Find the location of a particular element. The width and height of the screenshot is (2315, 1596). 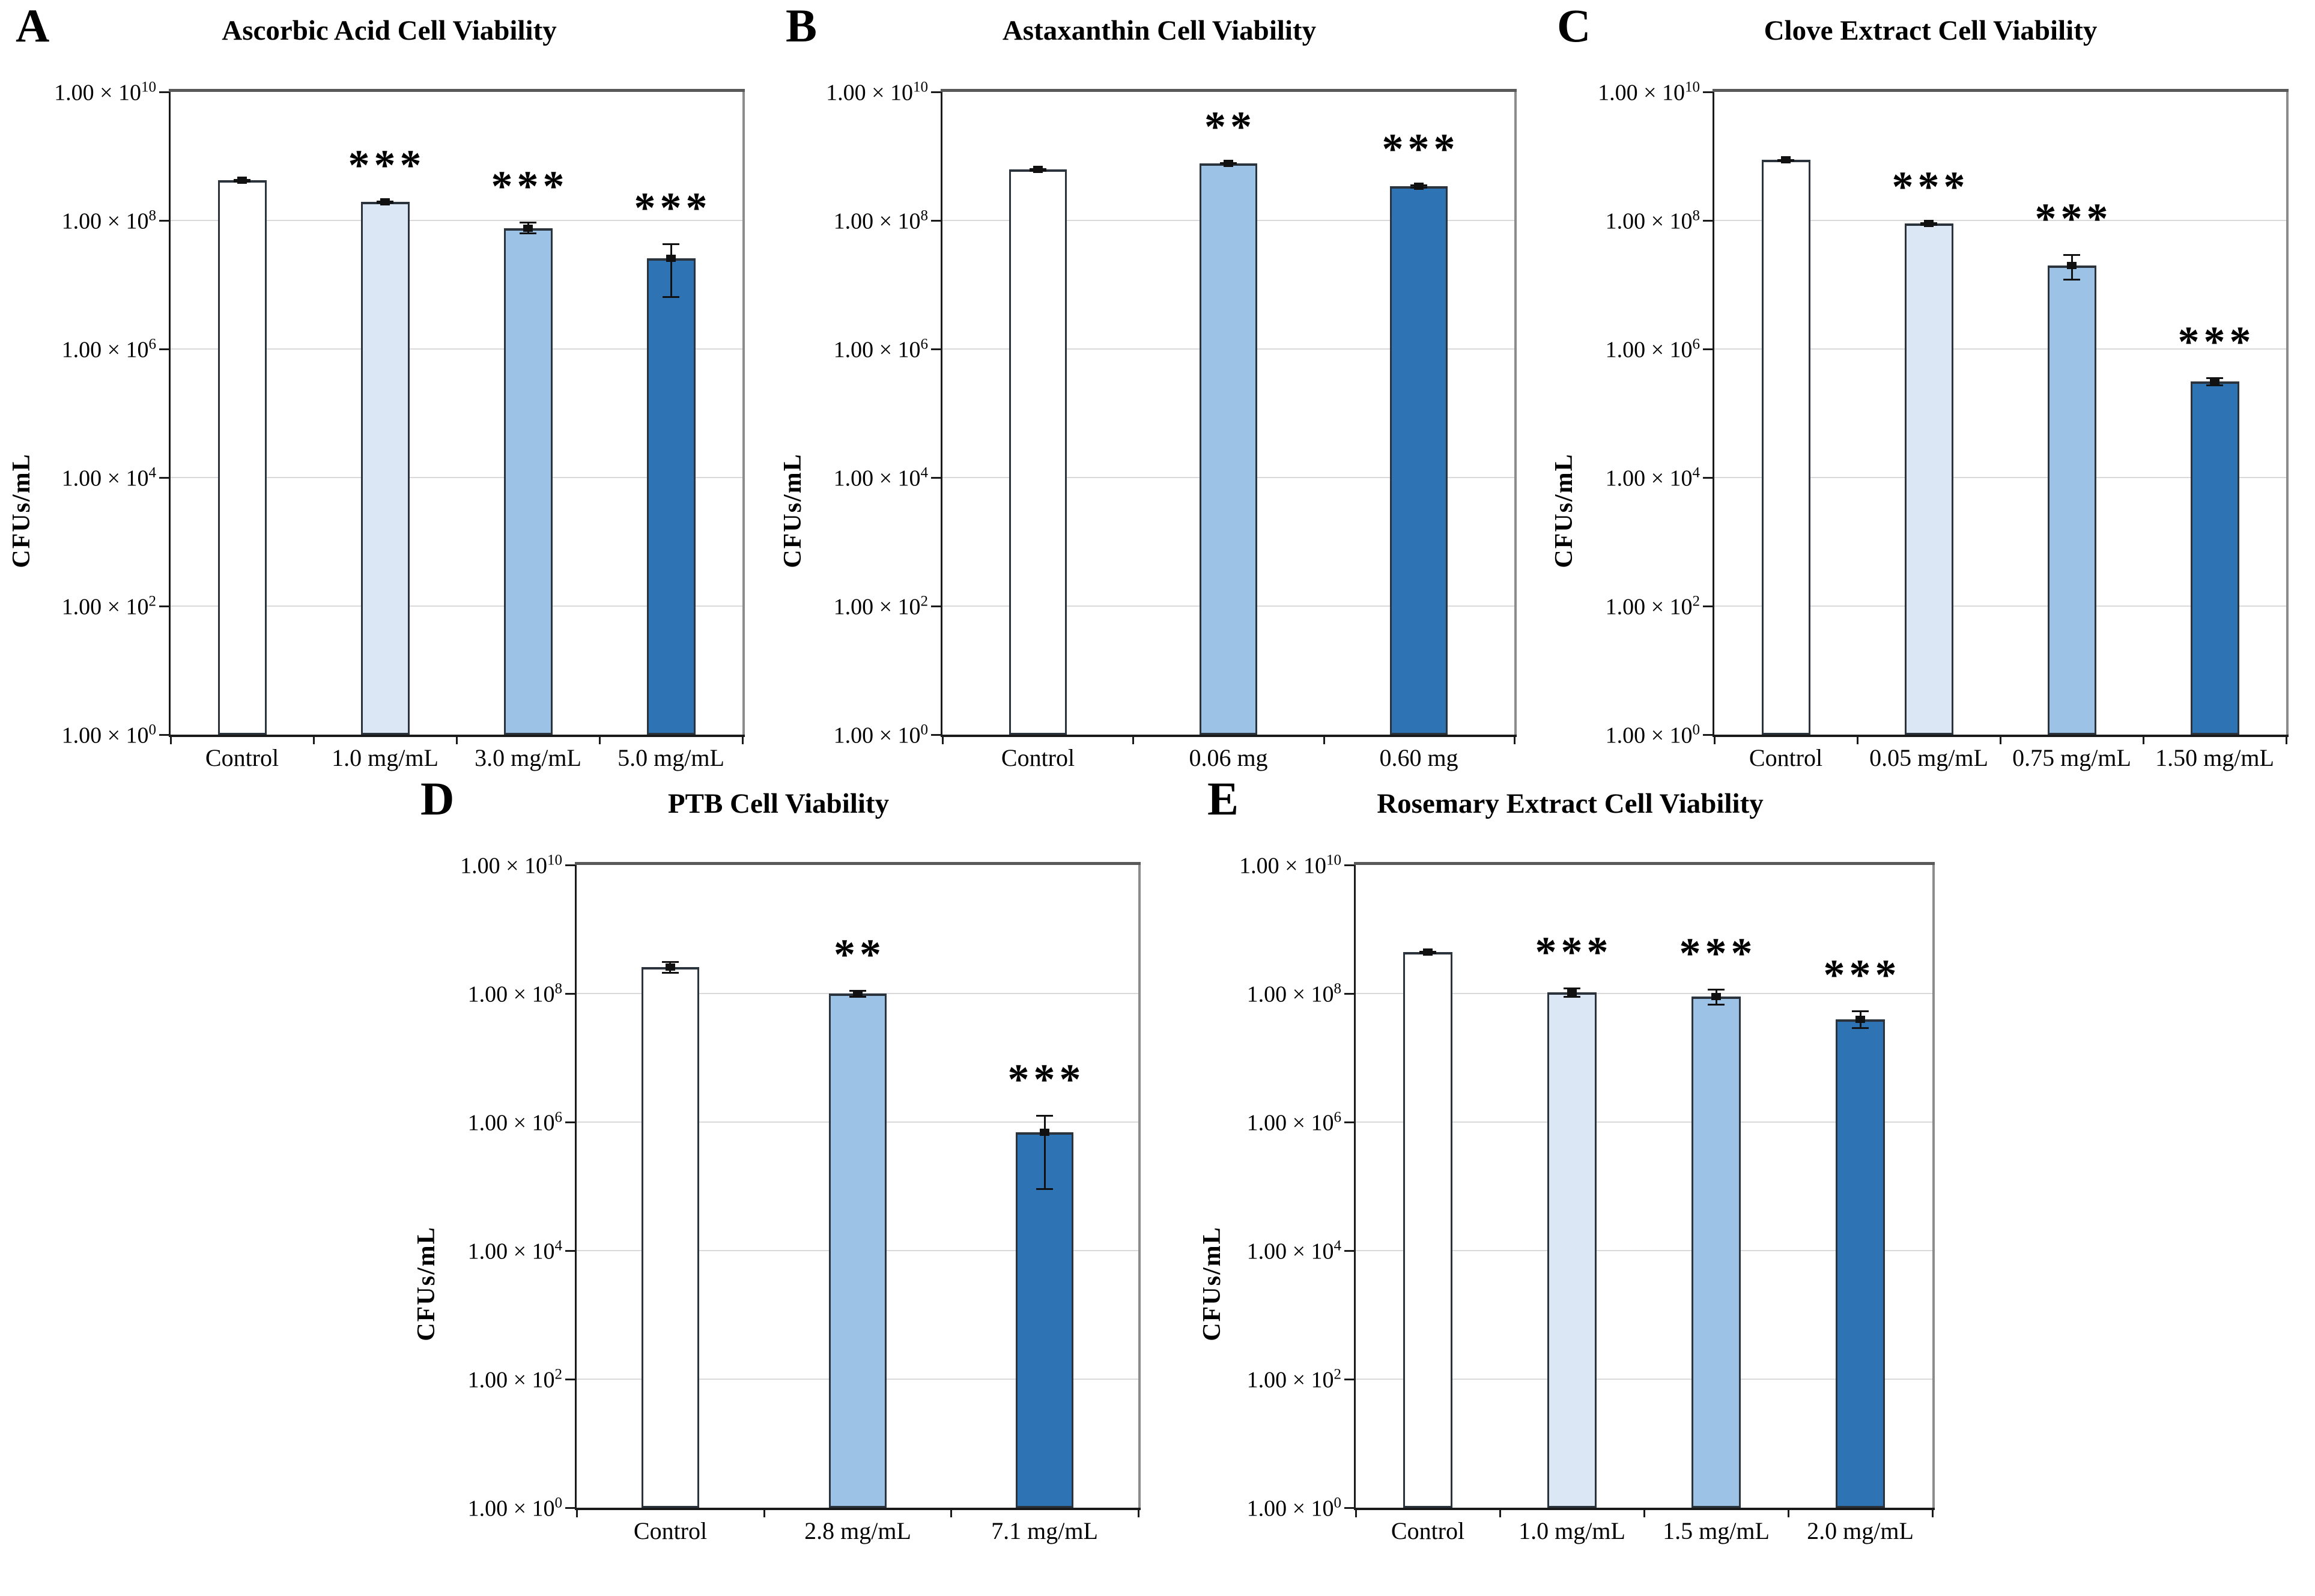

bar-3-0-mg-ml is located at coordinates (528, 481).